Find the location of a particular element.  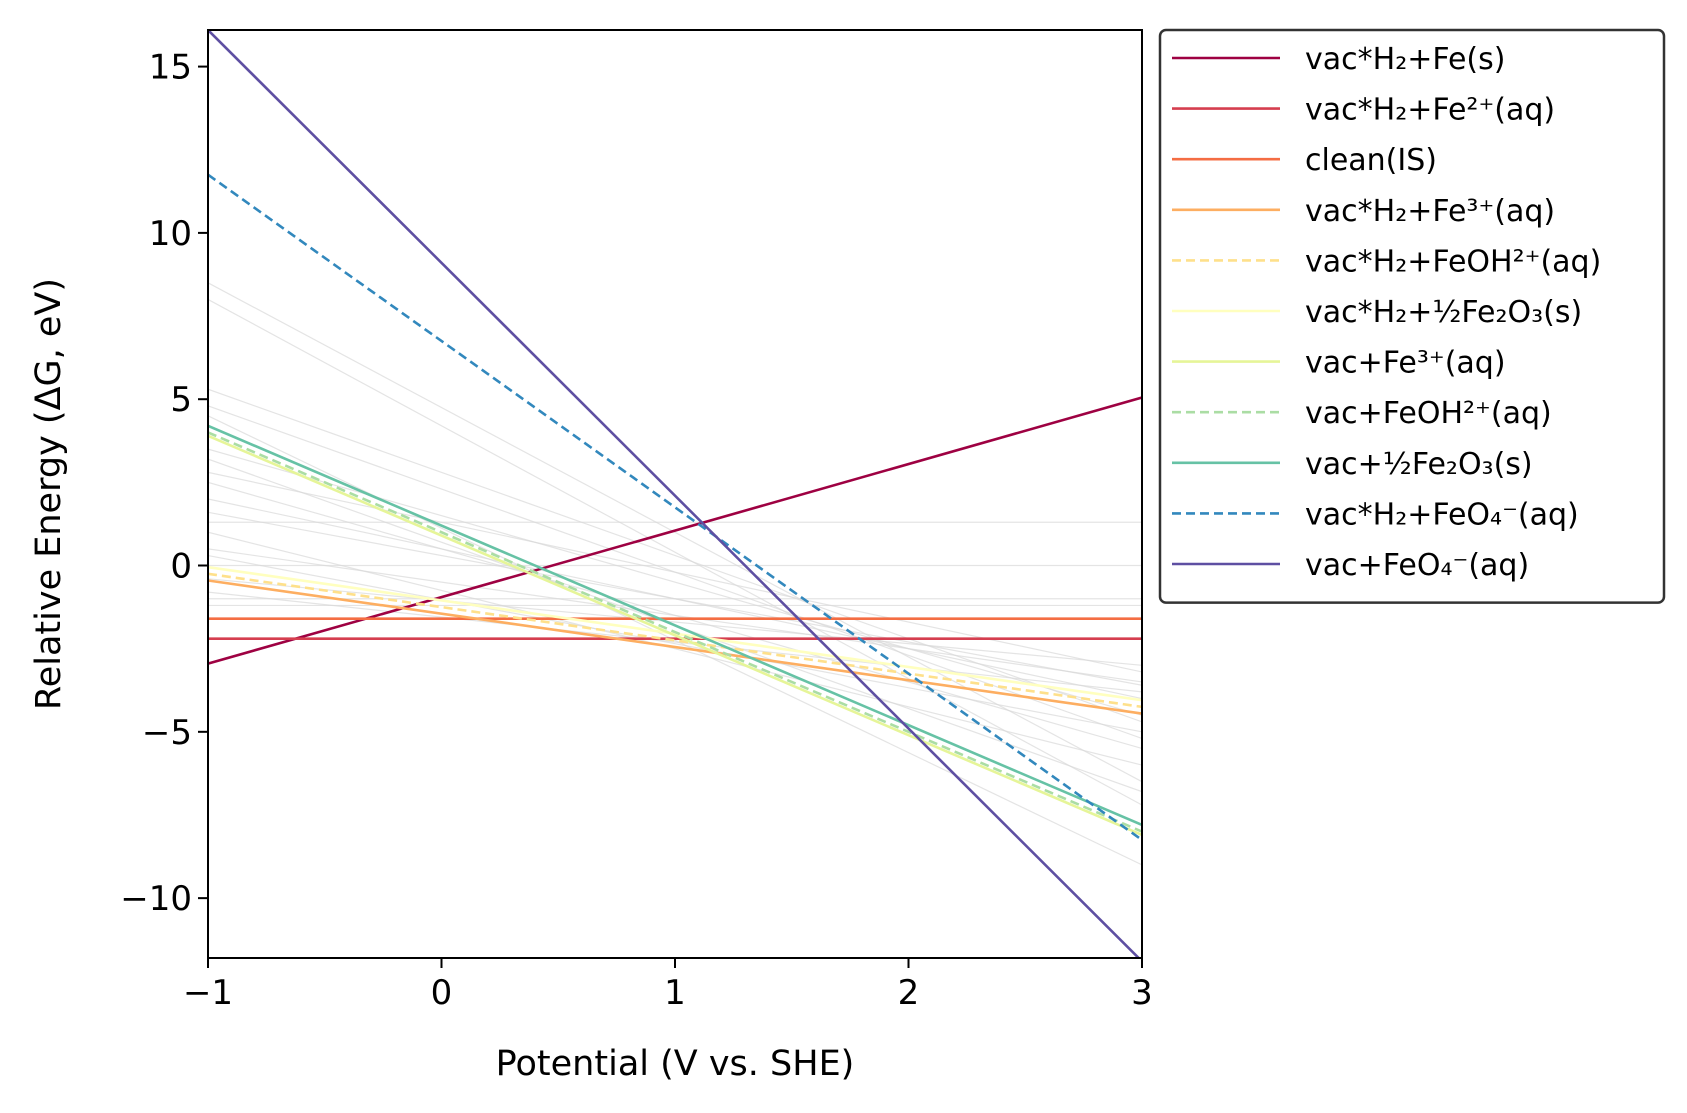

legend-entry: vac+FeO₄⁻(aq) is located at coordinates (1417, 565).